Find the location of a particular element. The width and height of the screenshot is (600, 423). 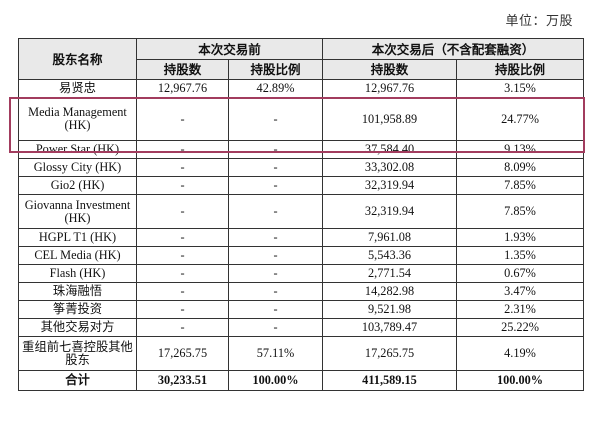

total-before-shares: 30,233.51 is located at coordinates (182, 380).